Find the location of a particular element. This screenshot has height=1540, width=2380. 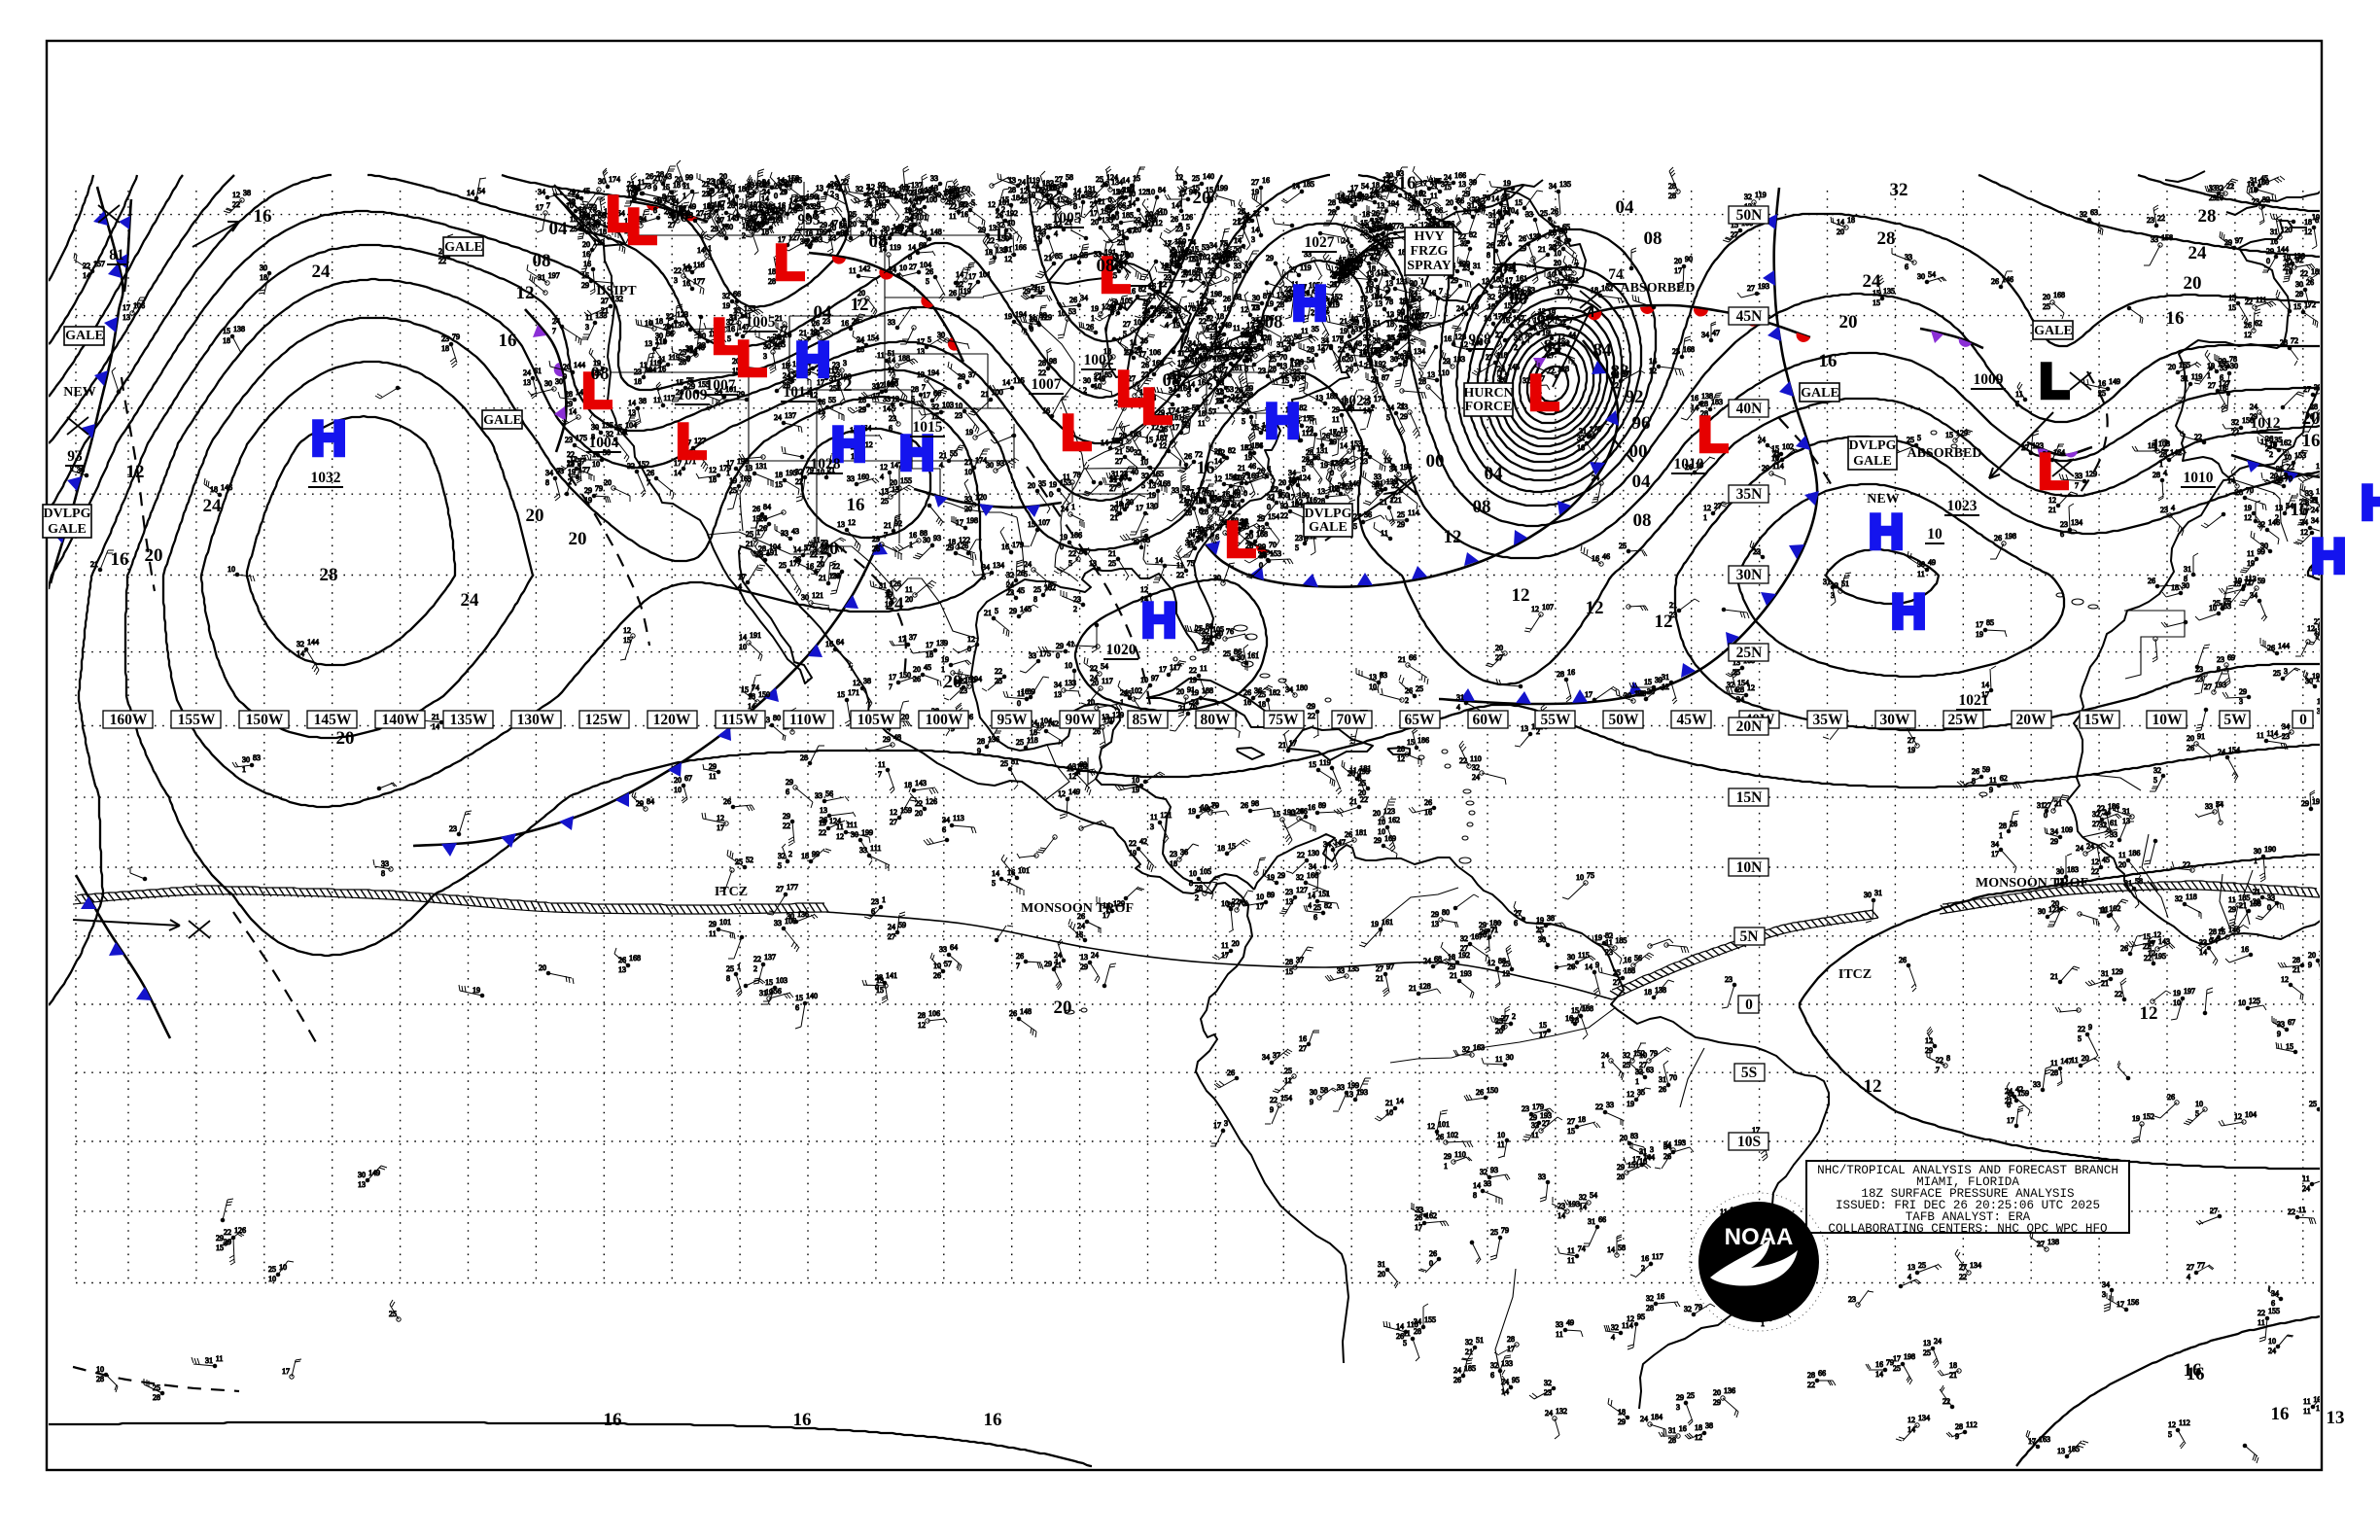

svg-text: 1005 is located at coordinates (1067, 218).